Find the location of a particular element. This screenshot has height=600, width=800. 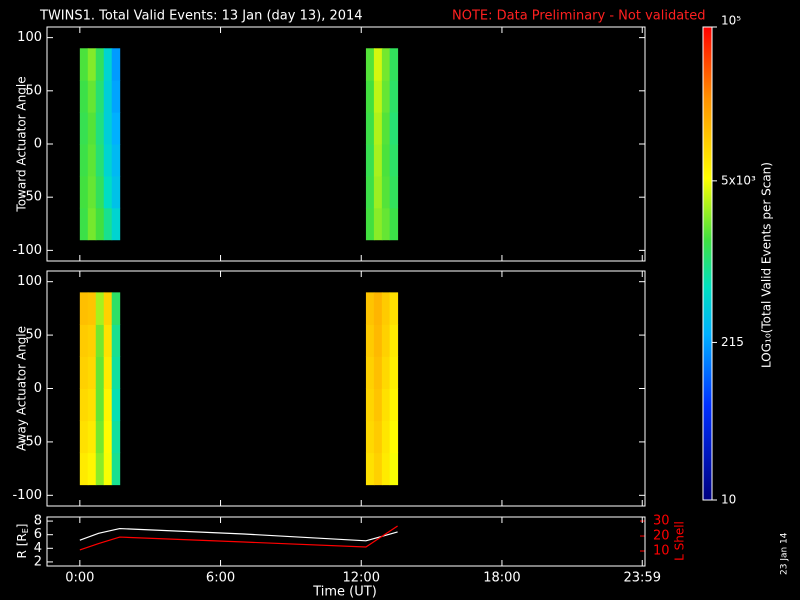

y-axis-label-part: E is located at coordinates (25, 530).